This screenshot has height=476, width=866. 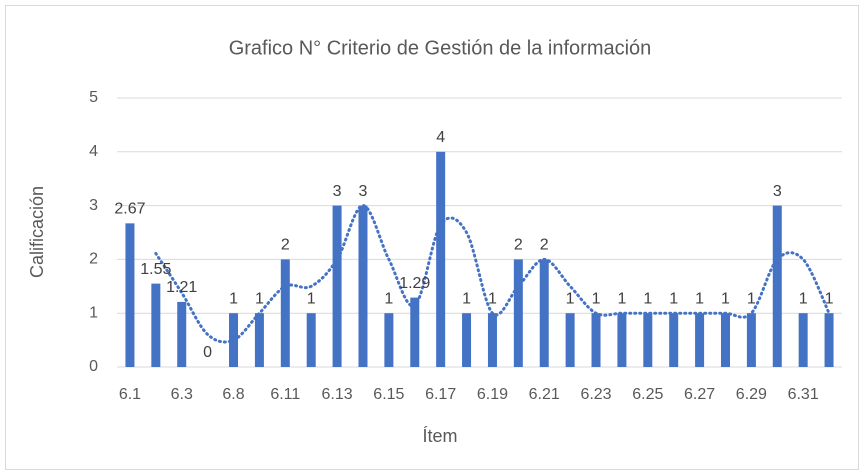 What do you see at coordinates (544, 394) in the screenshot?
I see `x-tick-label: 6.21` at bounding box center [544, 394].